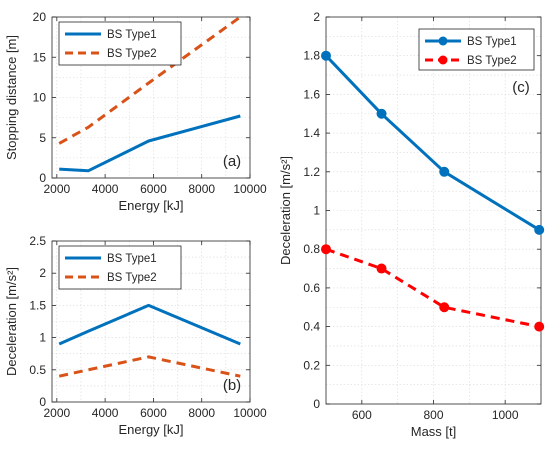 Image resolution: width=550 pixels, height=450 pixels. What do you see at coordinates (232, 161) in the screenshot?
I see `panel-label: (a)` at bounding box center [232, 161].